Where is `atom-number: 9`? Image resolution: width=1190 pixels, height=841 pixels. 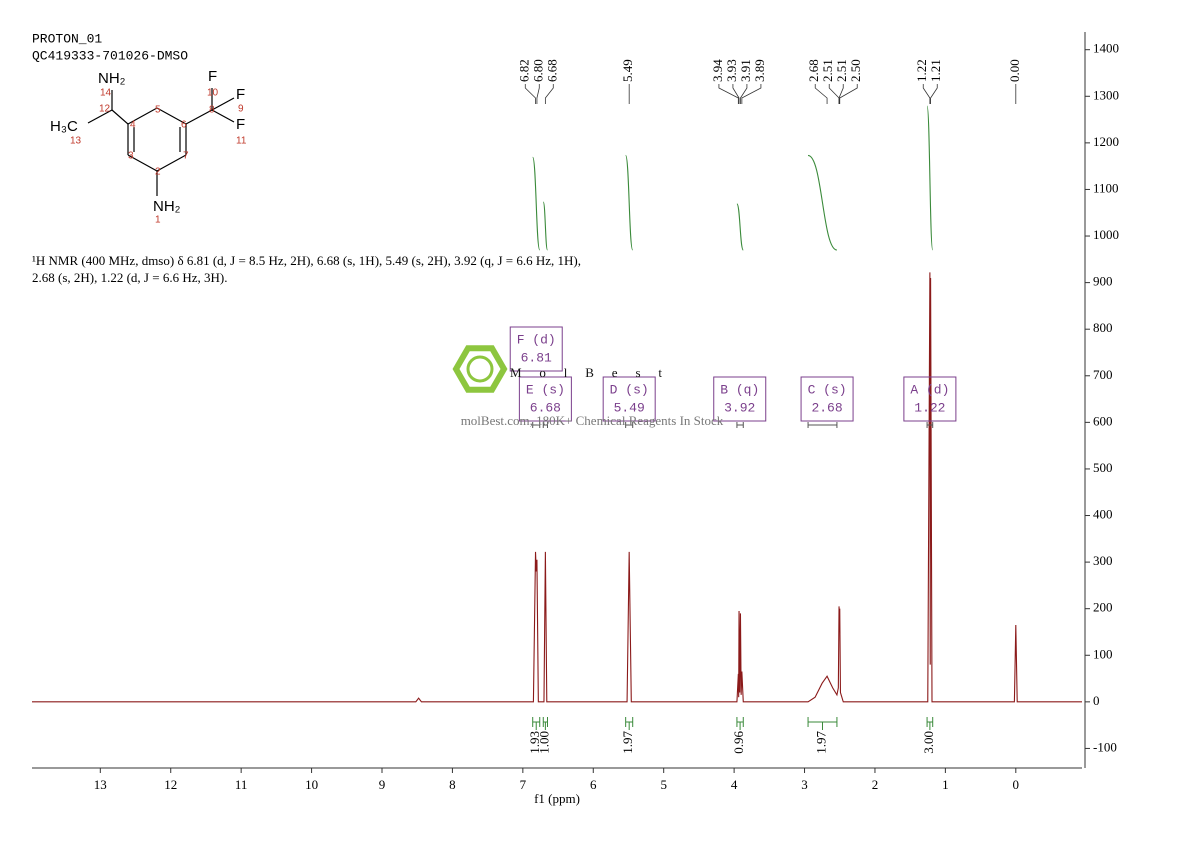 atom-number: 9 is located at coordinates (241, 109).